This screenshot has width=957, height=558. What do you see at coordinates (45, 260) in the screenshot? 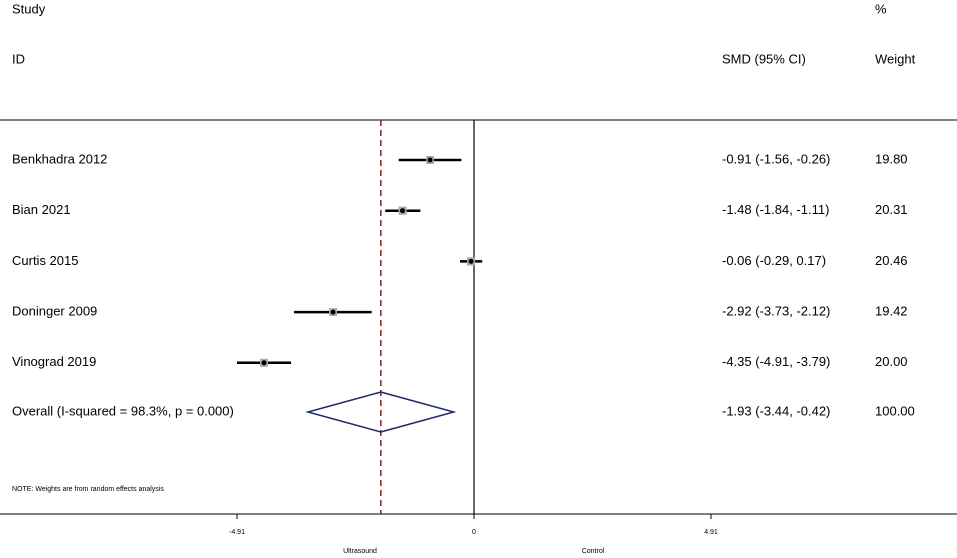
I see `study-name: Curtis 2015` at bounding box center [45, 260].